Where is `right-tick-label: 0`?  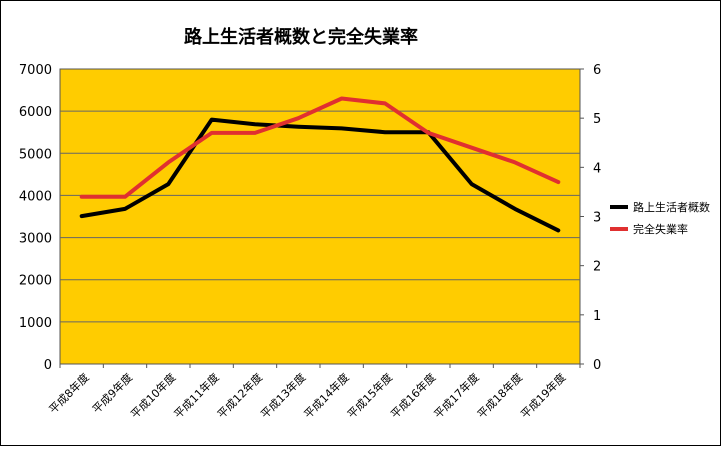 right-tick-label: 0 is located at coordinates (597, 365).